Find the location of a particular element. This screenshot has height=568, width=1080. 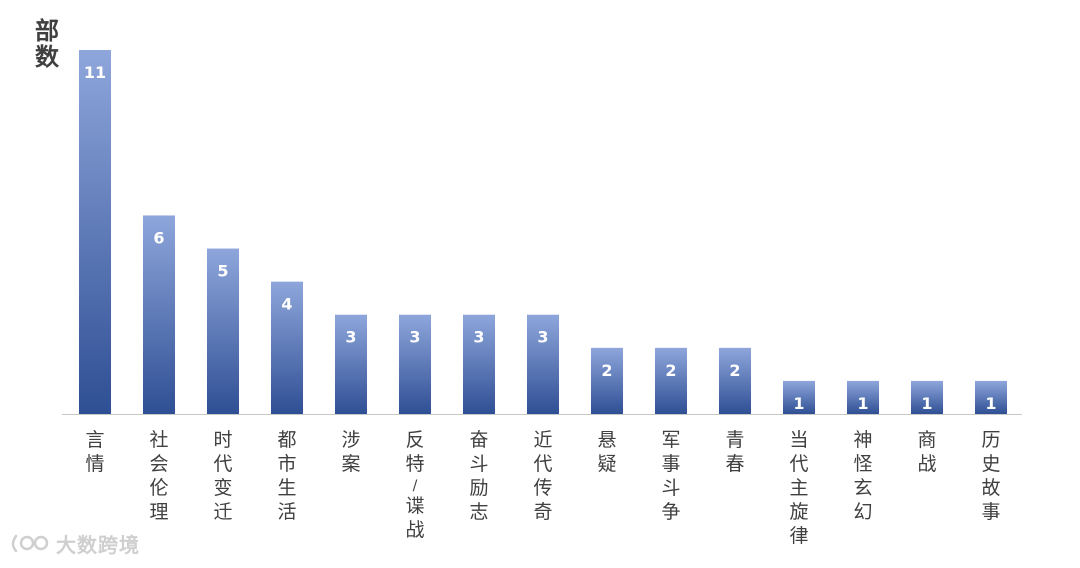

x-tick-label-6: 奋斗励志 is located at coordinates (478, 476).